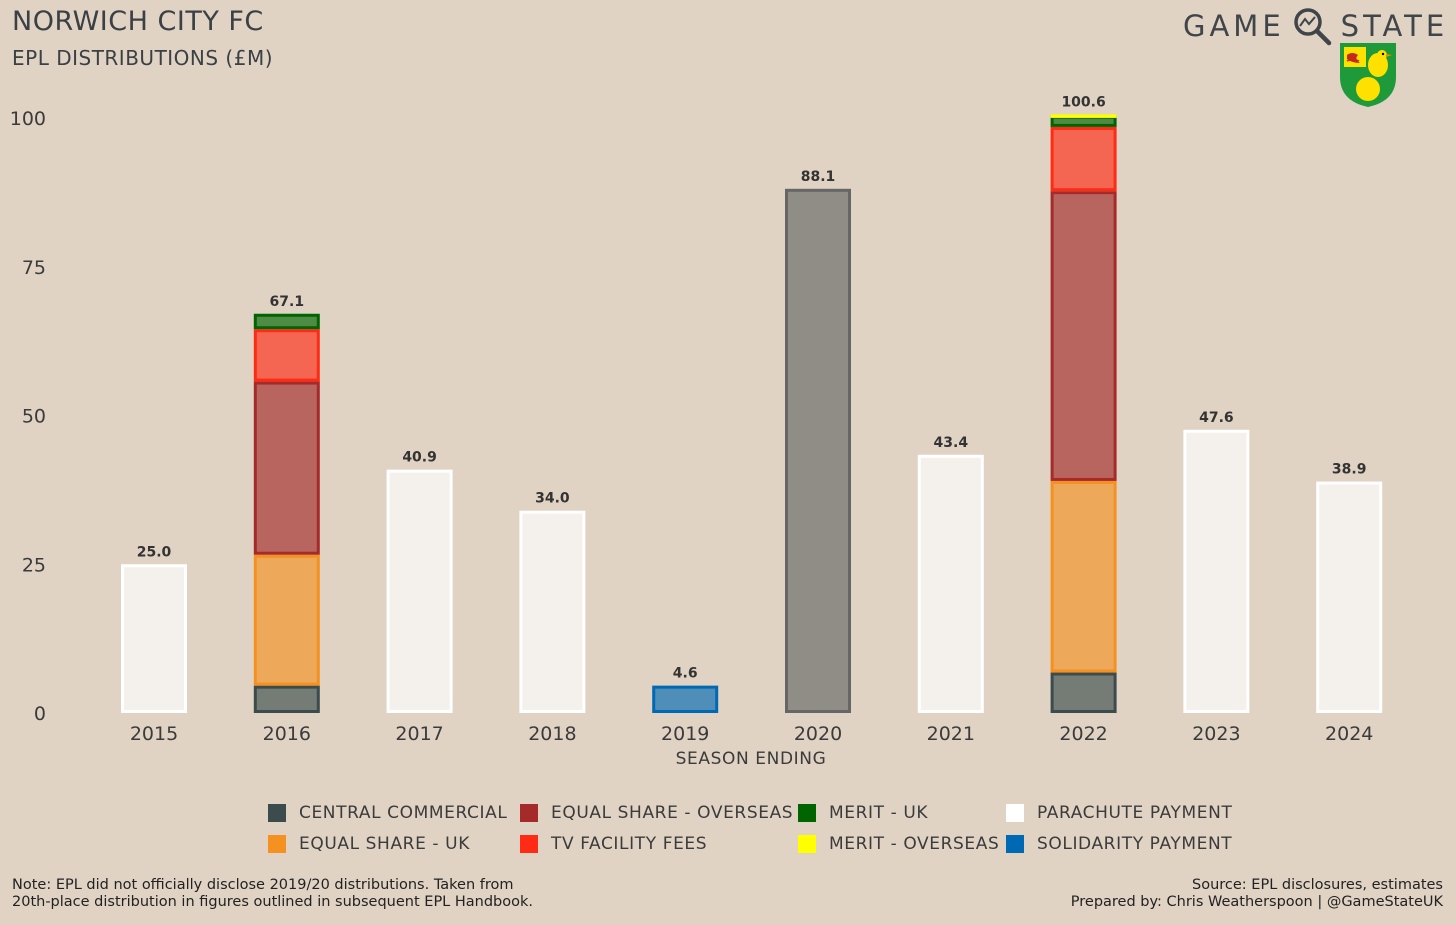 This screenshot has height=925, width=1456. Describe the element at coordinates (154, 552) in the screenshot. I see `bar-total-label: 25.0` at that location.